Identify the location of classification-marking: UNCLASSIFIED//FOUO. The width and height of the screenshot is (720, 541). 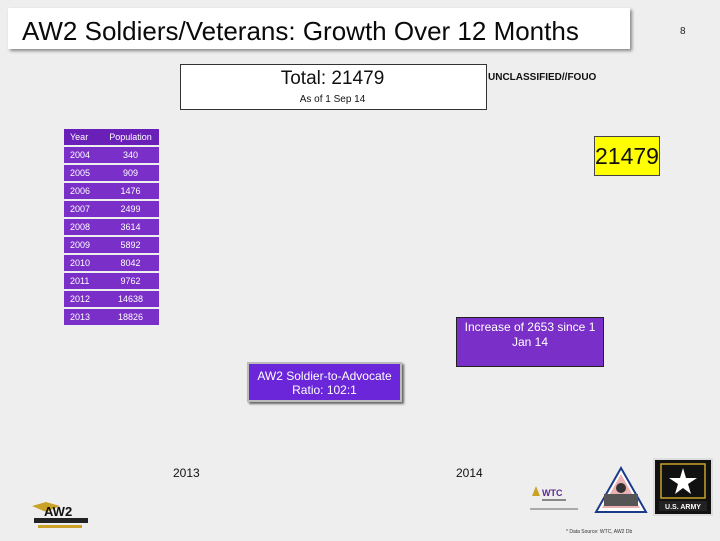
(542, 77).